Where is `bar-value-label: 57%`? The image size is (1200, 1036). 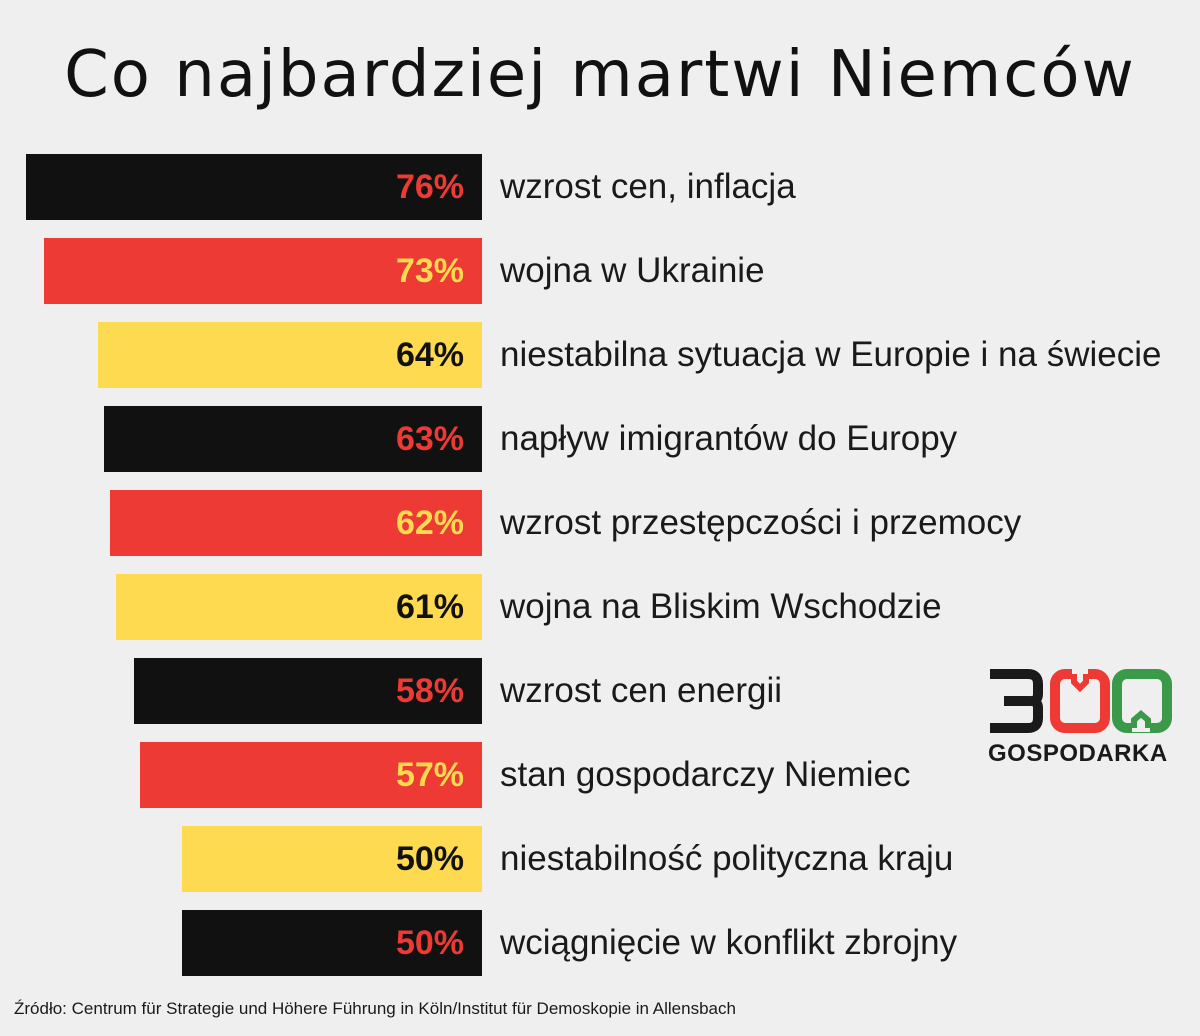
bar-value-label: 57% is located at coordinates (429, 775).